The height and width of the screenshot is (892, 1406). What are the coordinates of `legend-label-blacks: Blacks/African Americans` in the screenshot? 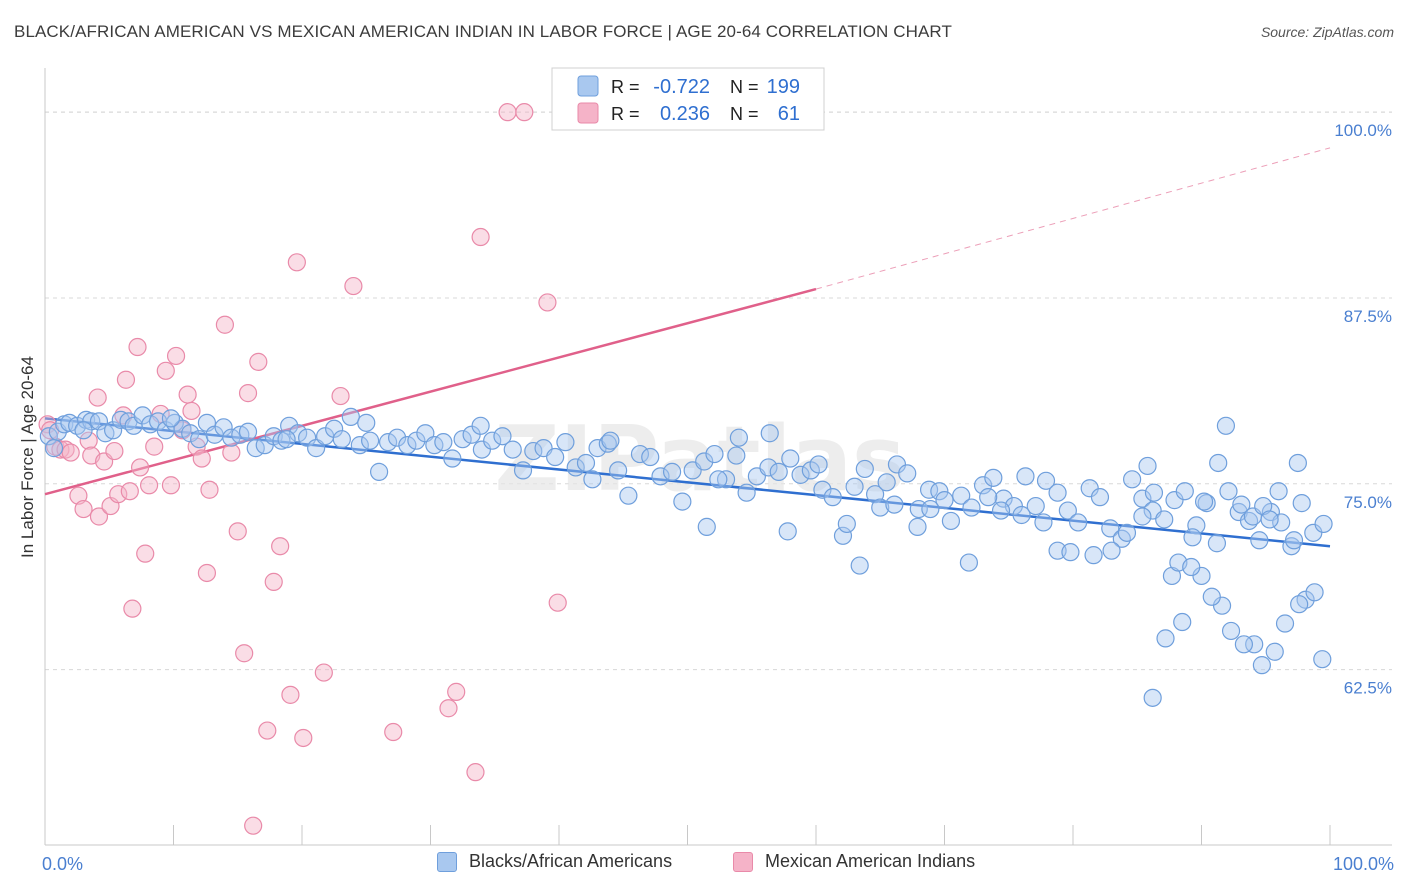 It's located at (571, 861).